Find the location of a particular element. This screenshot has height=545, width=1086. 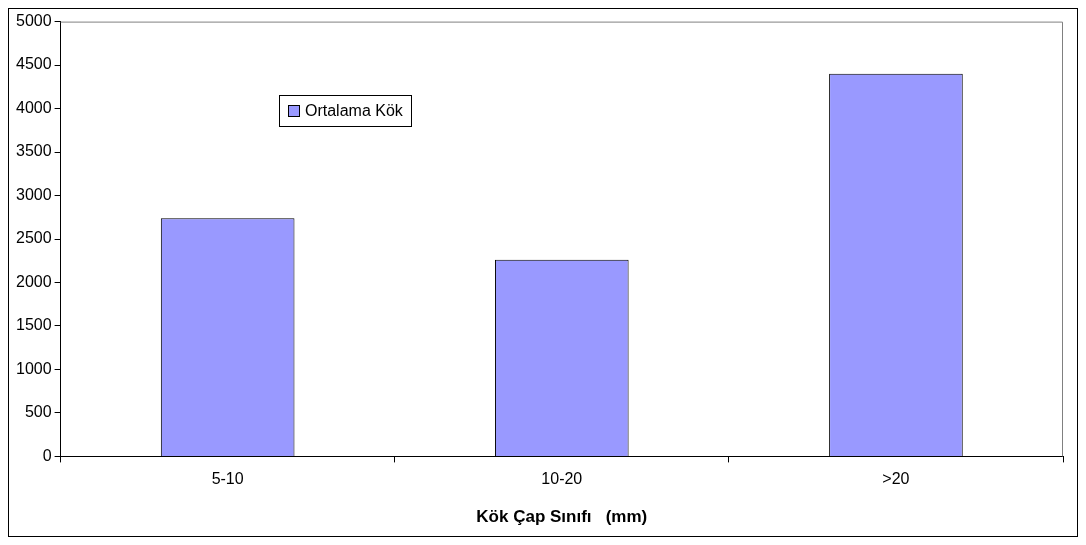

x-axis-title: Kök Çap Sınıfı (mm) is located at coordinates (562, 517).